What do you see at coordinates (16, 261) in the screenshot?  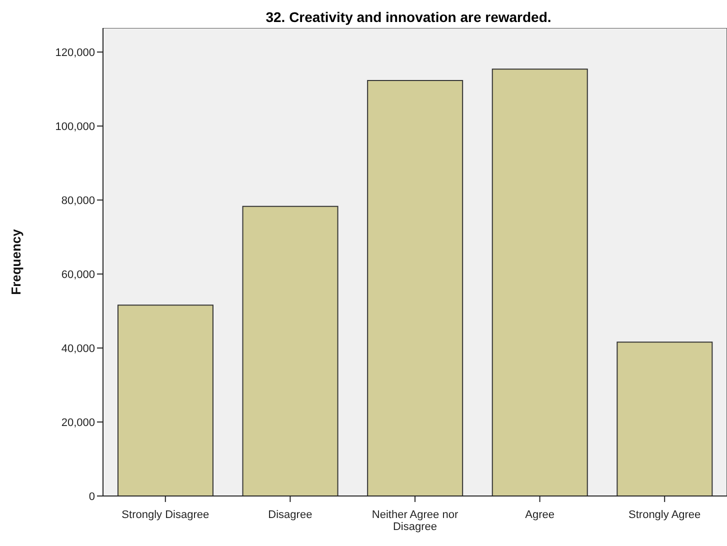 I see `y-axis-title: Frequency` at bounding box center [16, 261].